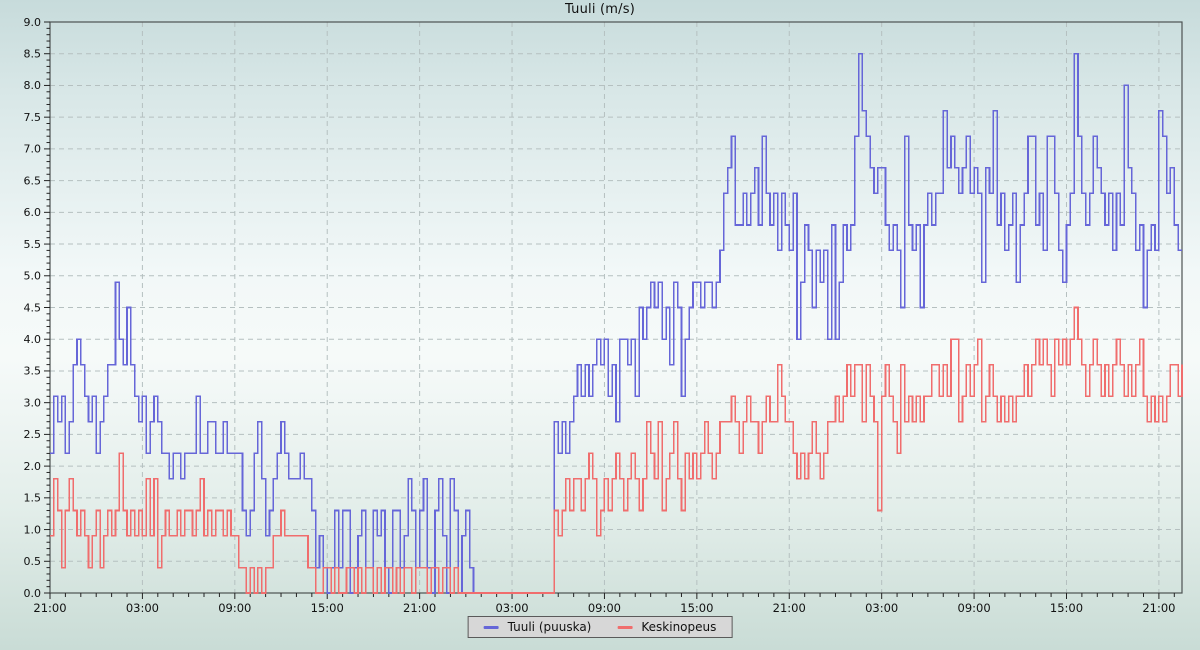 The width and height of the screenshot is (1200, 650). What do you see at coordinates (612, 596) in the screenshot?
I see `x-axis-ticks` at bounding box center [612, 596].